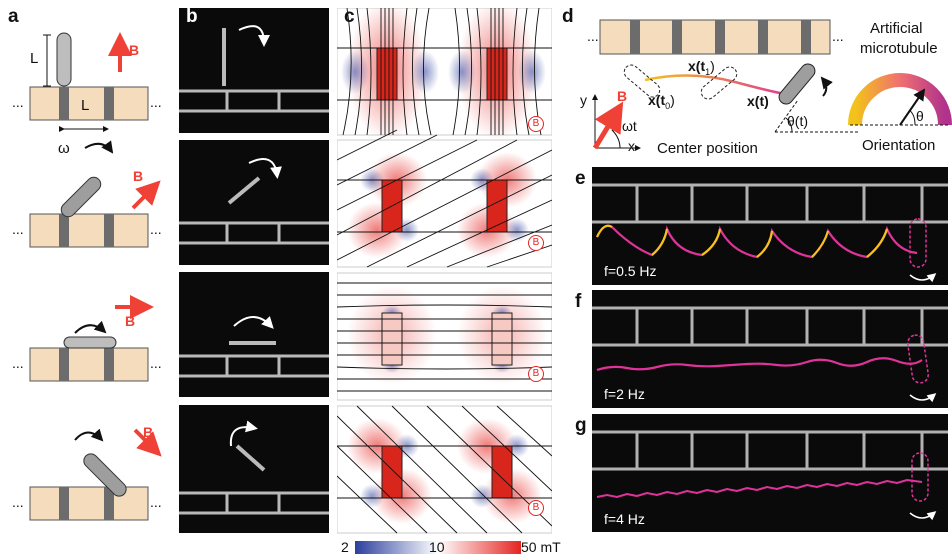 The width and height of the screenshot is (952, 560). I want to click on field-label-a2: B, so click(138, 176).